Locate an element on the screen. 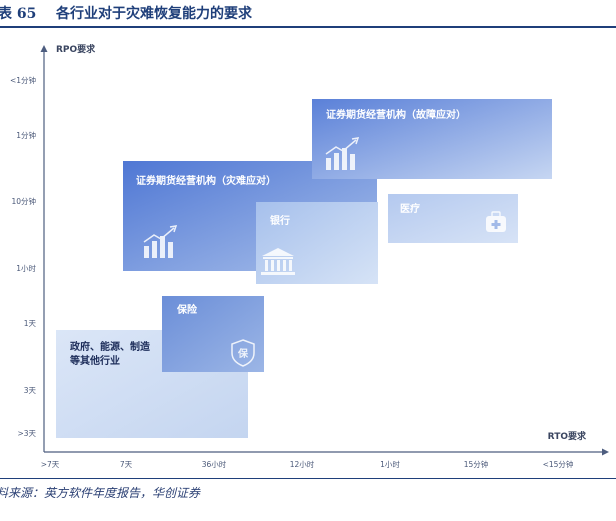 The image size is (616, 521). x-tick-label: 1小时 is located at coordinates (390, 464).